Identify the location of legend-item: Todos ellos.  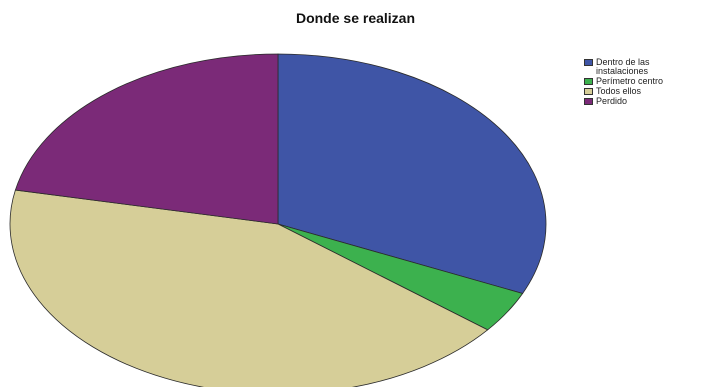
(630, 91).